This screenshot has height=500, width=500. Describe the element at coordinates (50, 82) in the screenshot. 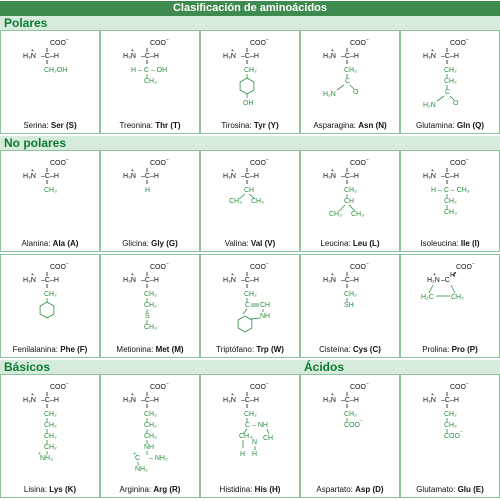

I see `amino-acid-cell: COO − H₃N + –C–H CH₂OH Serina: Ser (S)` at that location.